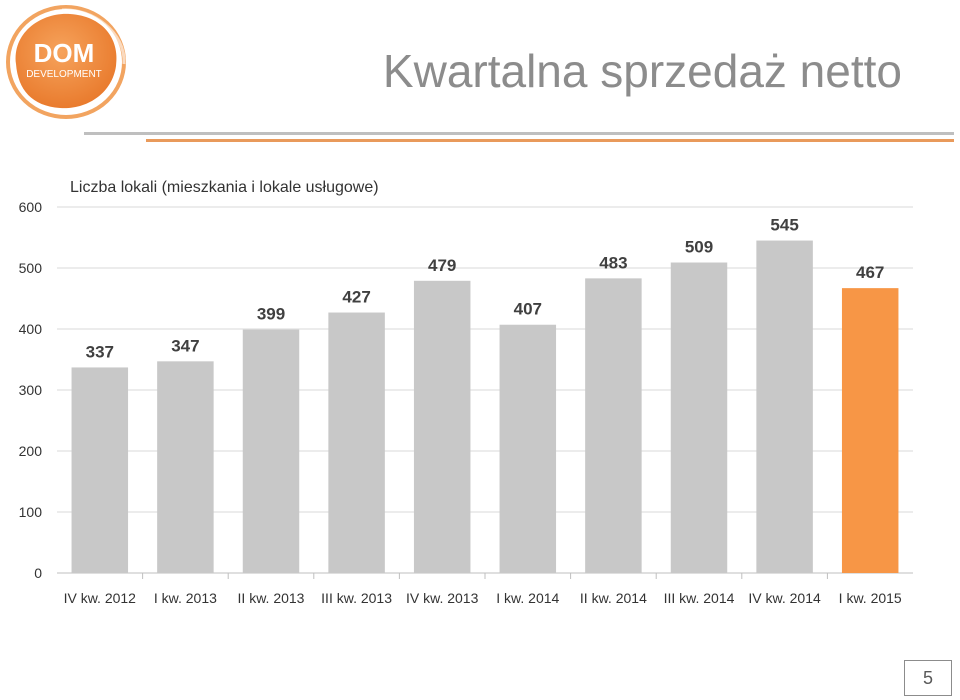 The width and height of the screenshot is (960, 700). I want to click on svg-text: DOM, so click(64, 53).